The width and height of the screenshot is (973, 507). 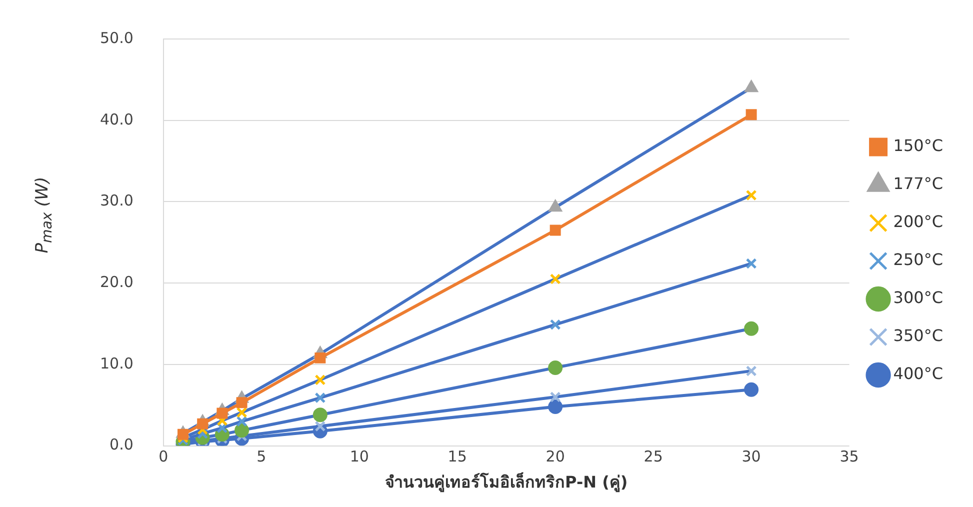 What do you see at coordinates (653, 457) in the screenshot?
I see `x-tick-label: 25` at bounding box center [653, 457].